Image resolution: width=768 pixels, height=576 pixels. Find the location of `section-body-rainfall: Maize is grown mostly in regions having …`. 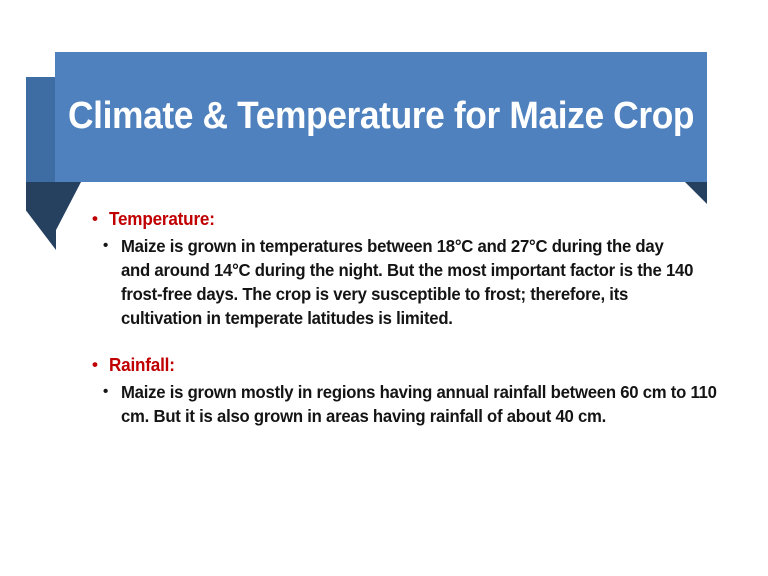

section-body-rainfall: Maize is grown mostly in regions having … is located at coordinates (419, 404).